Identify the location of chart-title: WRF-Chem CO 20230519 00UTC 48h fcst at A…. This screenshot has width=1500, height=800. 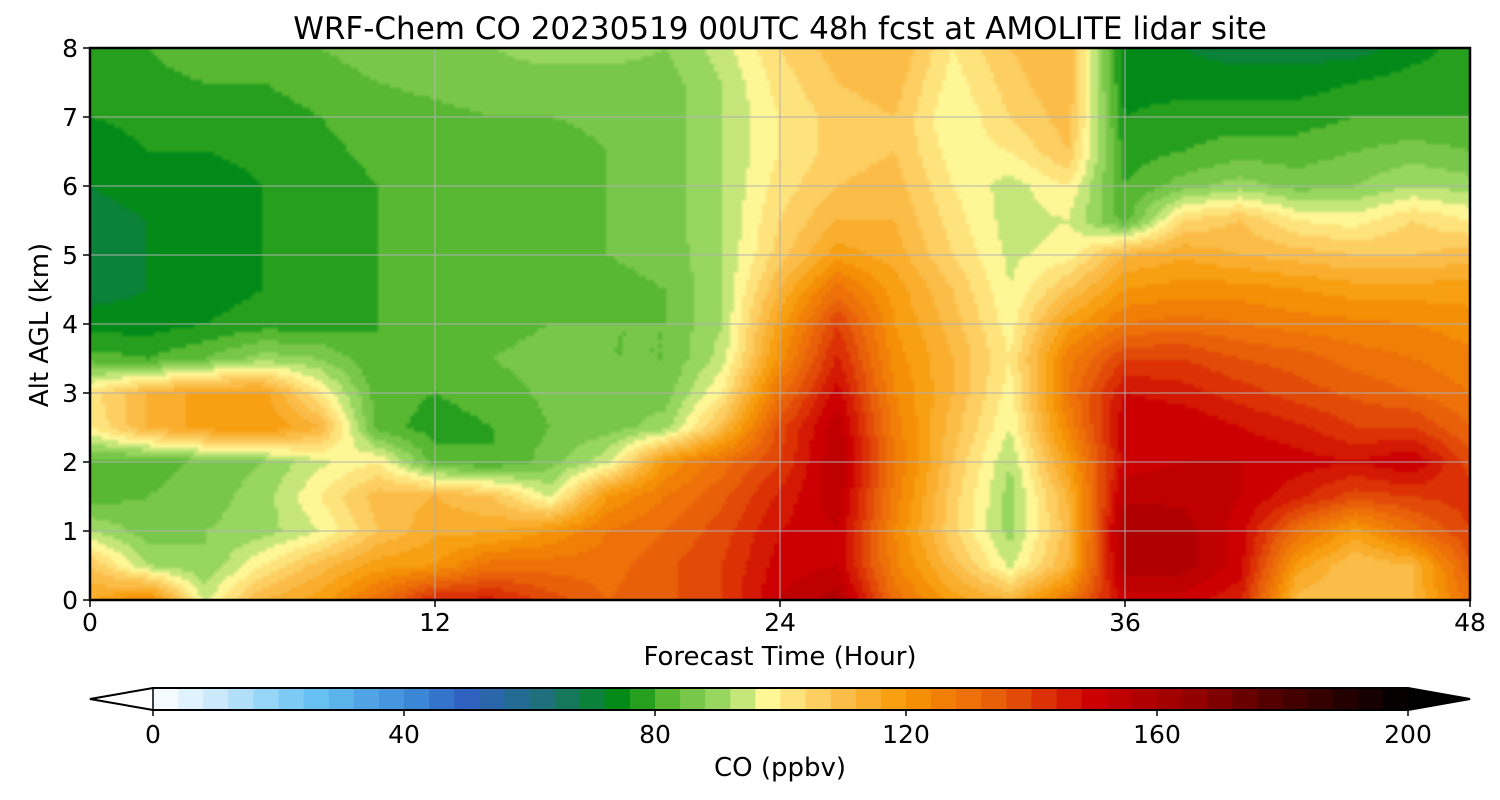
(780, 29).